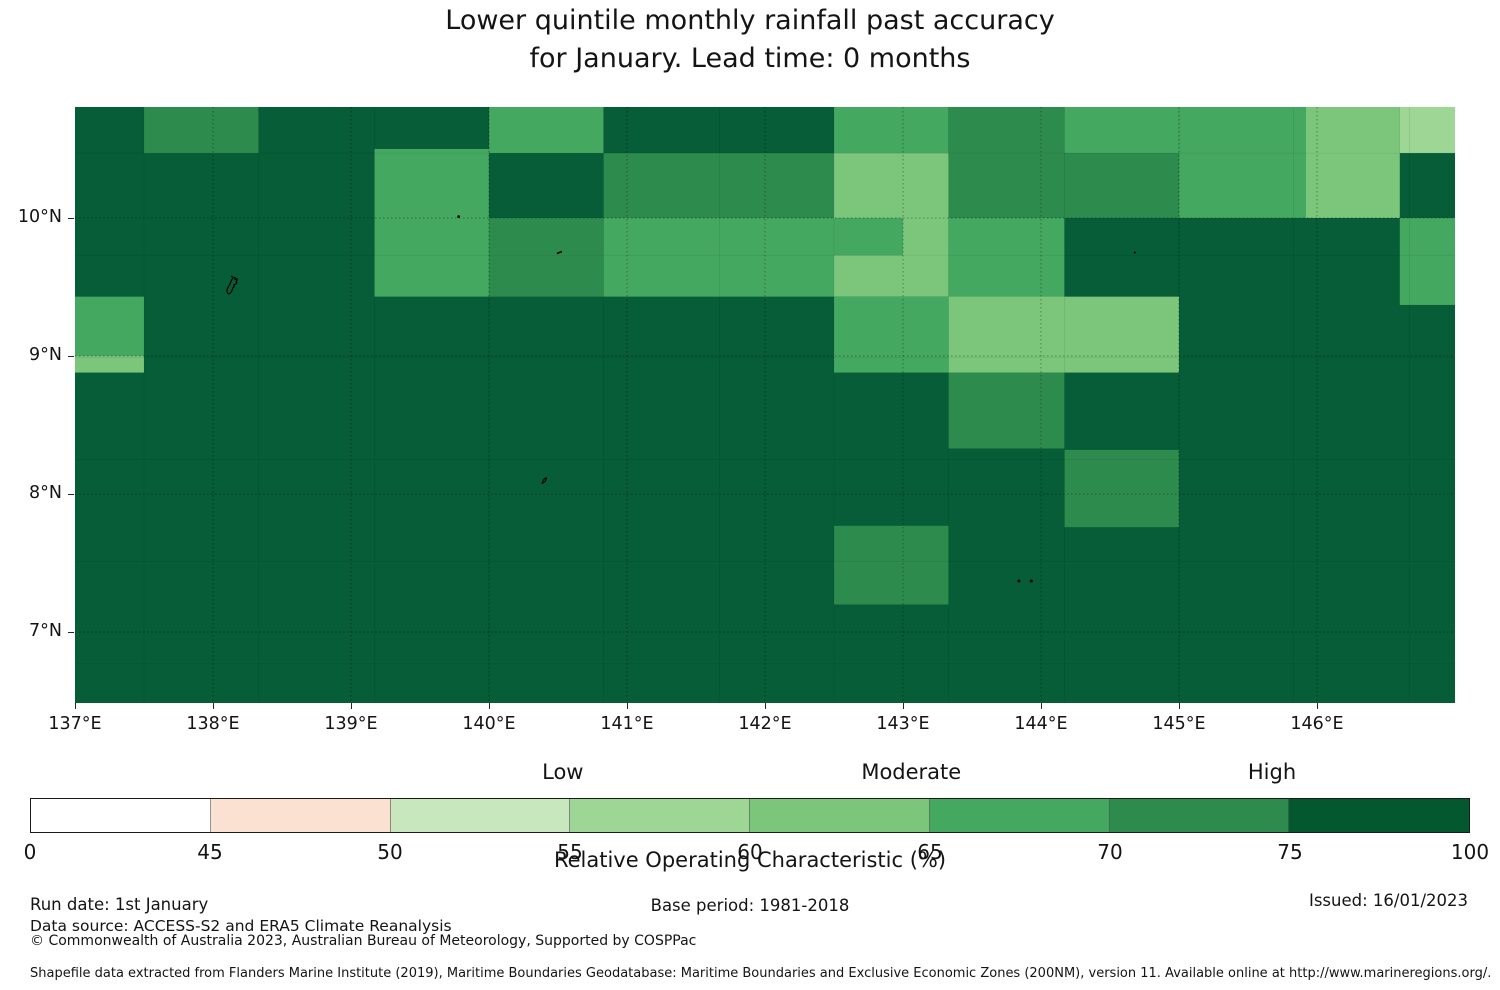 Image resolution: width=1500 pixels, height=990 pixels. I want to click on colorbar, so click(750, 815).